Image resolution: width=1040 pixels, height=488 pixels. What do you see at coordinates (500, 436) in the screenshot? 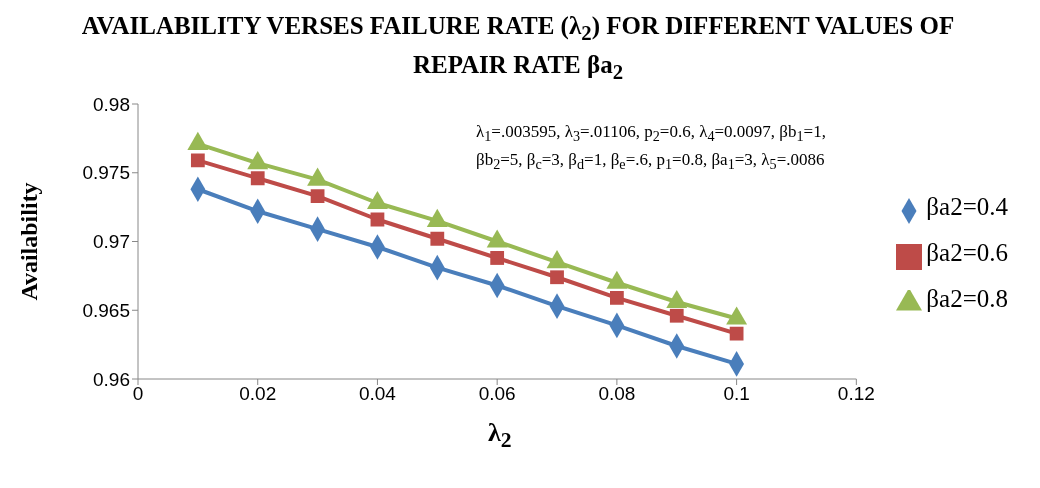
I see `x-axis-title: λ$_{2}$` at bounding box center [500, 436].